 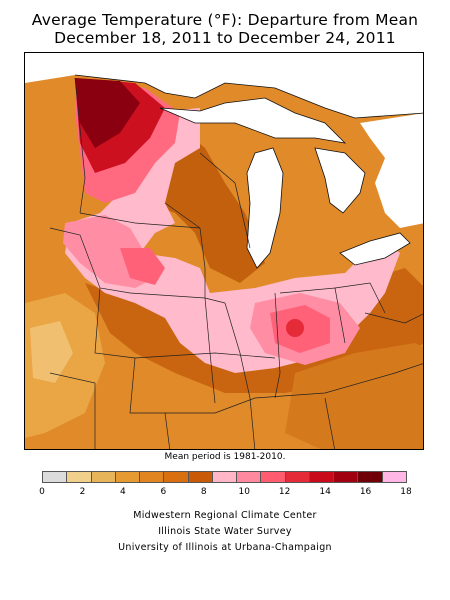 What do you see at coordinates (107, 113) in the screenshot?
I see `region-darkest-red` at bounding box center [107, 113].